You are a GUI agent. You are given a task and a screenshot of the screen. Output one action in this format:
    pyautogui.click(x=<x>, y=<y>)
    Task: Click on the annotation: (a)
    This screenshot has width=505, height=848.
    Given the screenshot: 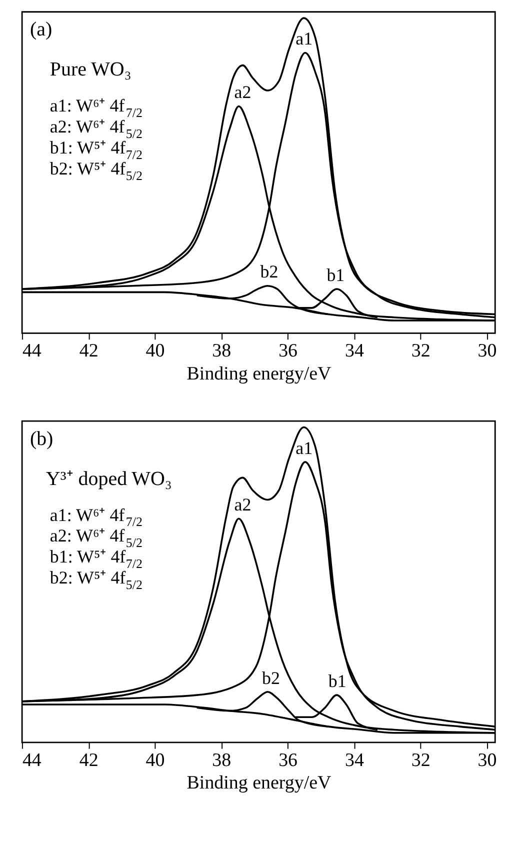 What is the action you would take?
    pyautogui.click(x=41, y=29)
    